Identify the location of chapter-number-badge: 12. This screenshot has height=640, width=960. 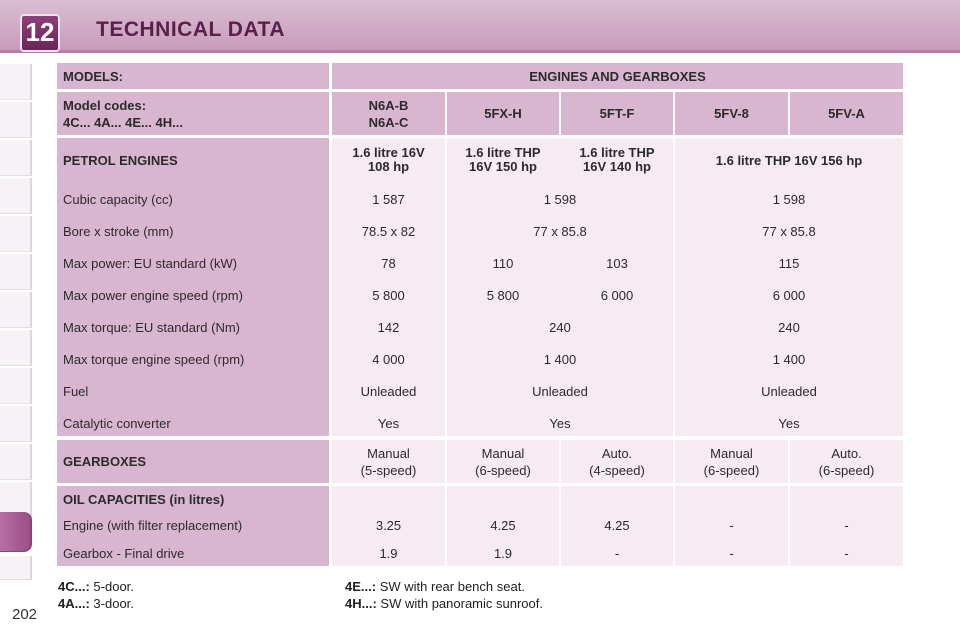
(40, 33).